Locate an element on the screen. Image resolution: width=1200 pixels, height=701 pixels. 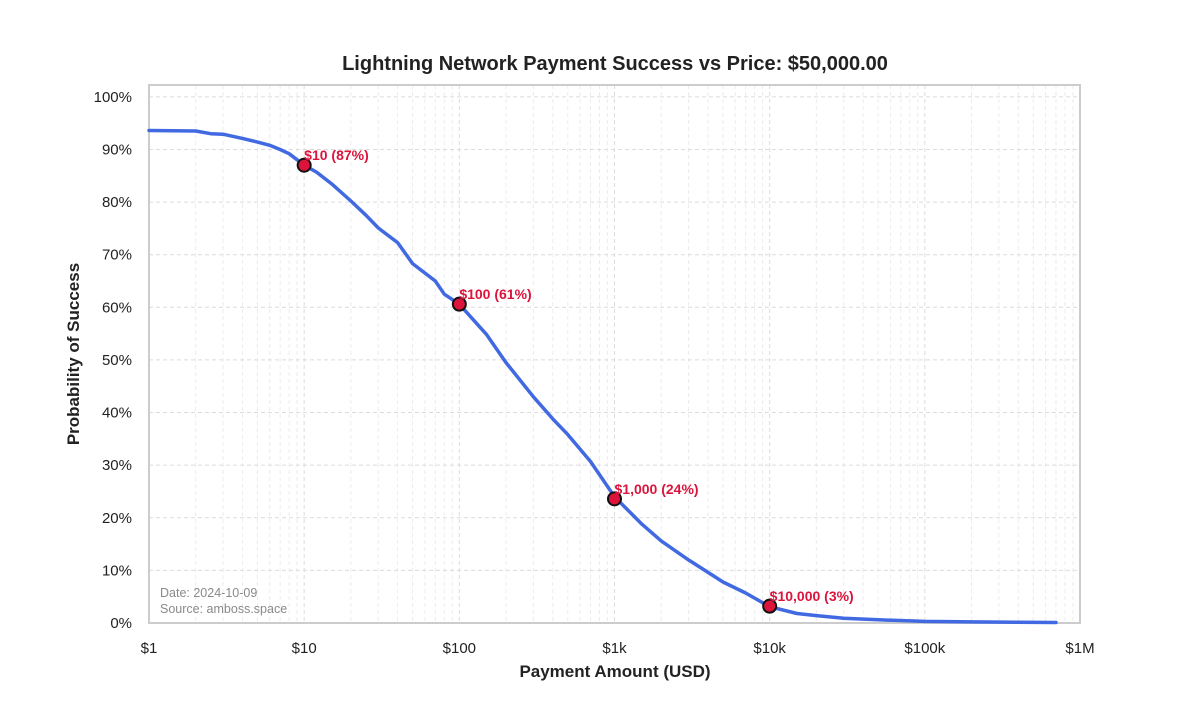
y-axis: 0% 10% 20% 30% 40% 50% 60% 70% 80% 90% 100% is located at coordinates (113, 360).